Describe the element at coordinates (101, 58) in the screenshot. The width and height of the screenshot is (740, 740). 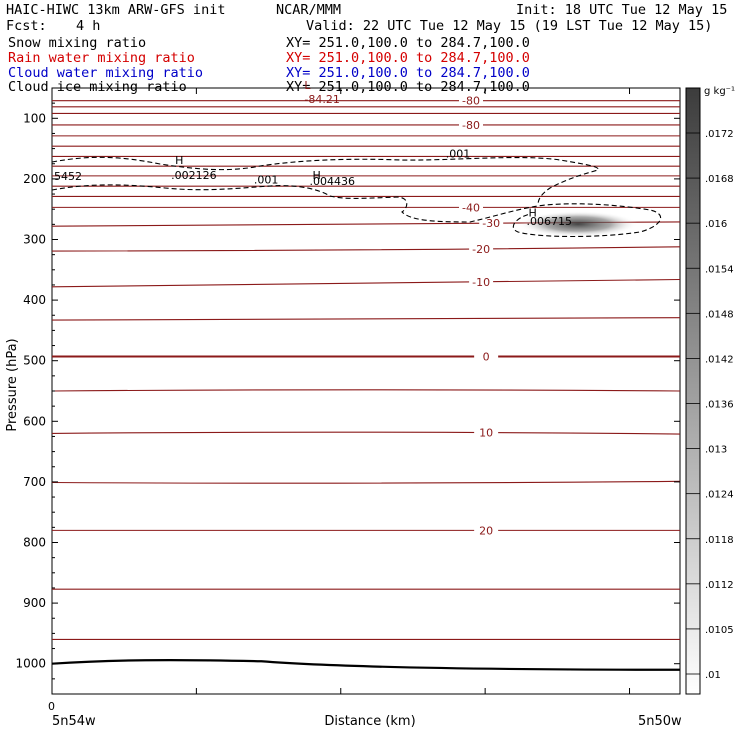
I see `legend-rain-label: Rain water mixing ratio` at that location.